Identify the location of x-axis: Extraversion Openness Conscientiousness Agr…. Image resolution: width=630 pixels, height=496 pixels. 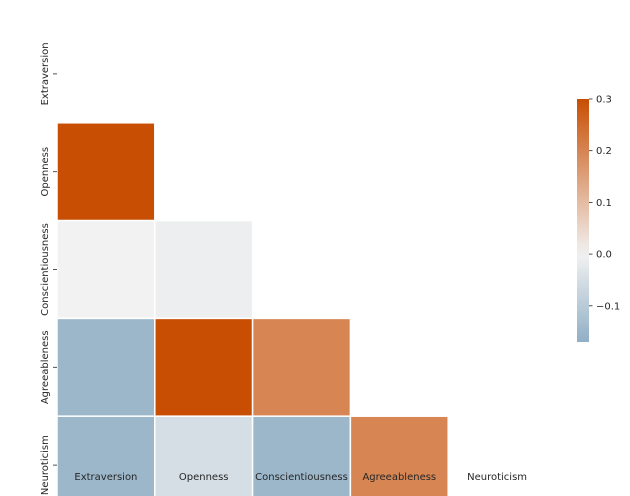
(300, 477).